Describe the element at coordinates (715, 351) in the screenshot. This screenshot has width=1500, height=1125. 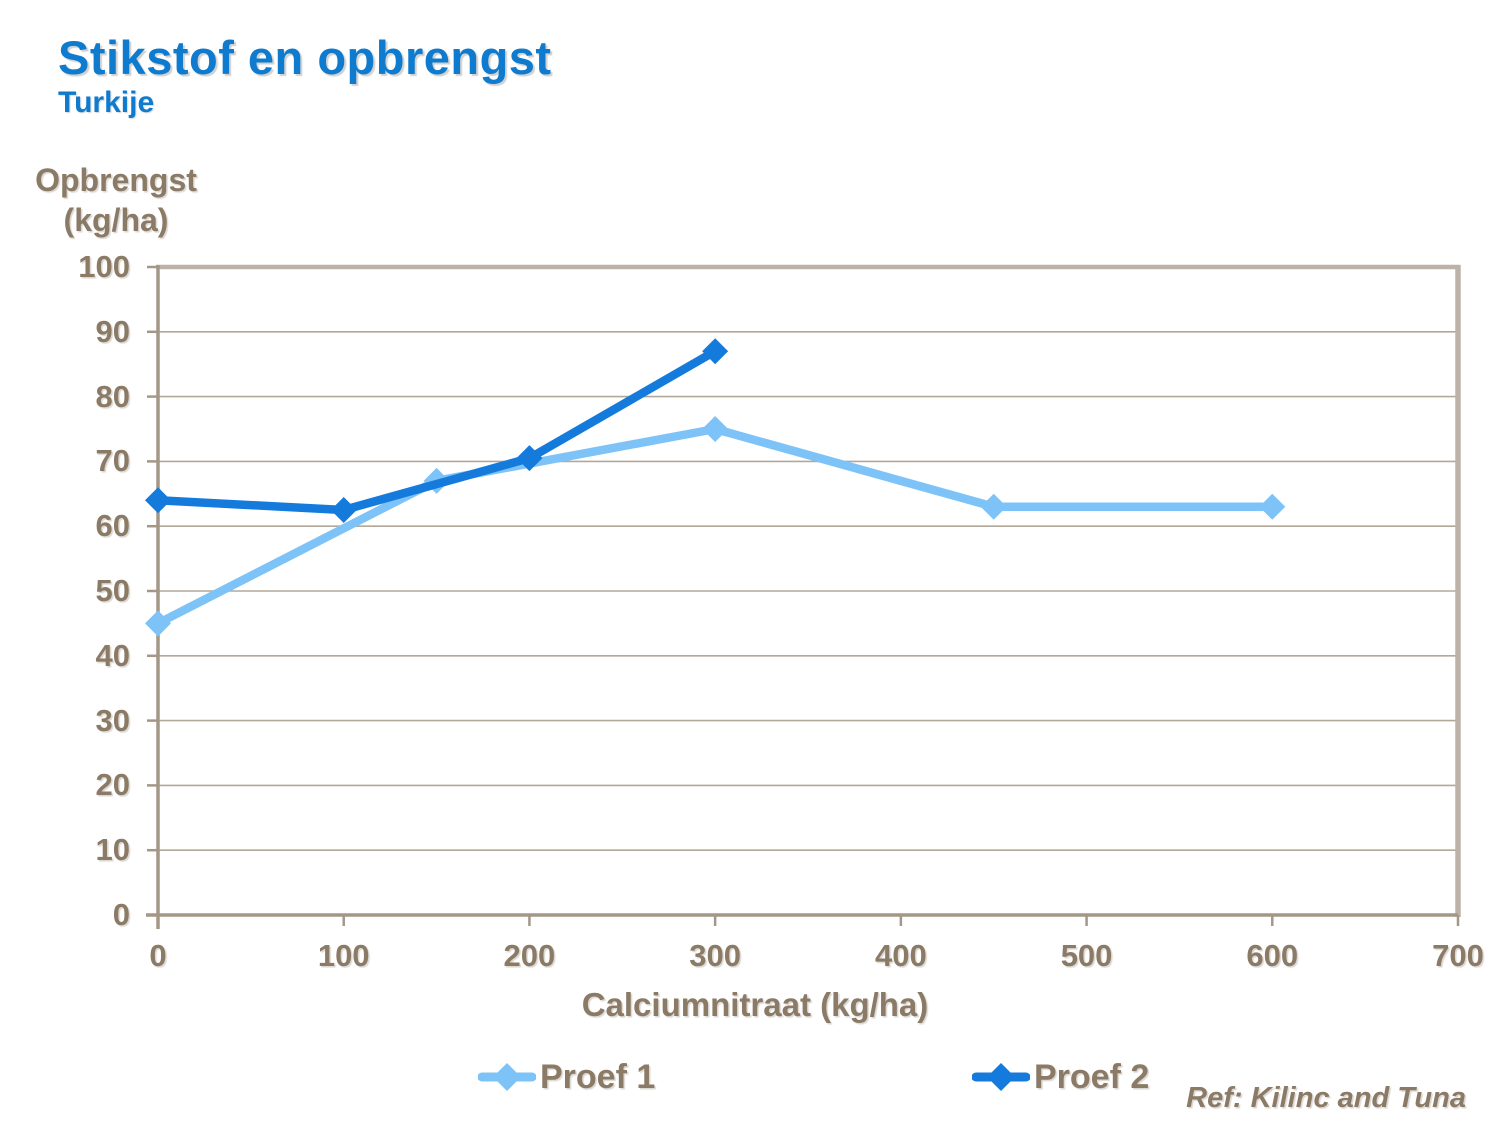
I see `marker-proef-2-x300` at that location.